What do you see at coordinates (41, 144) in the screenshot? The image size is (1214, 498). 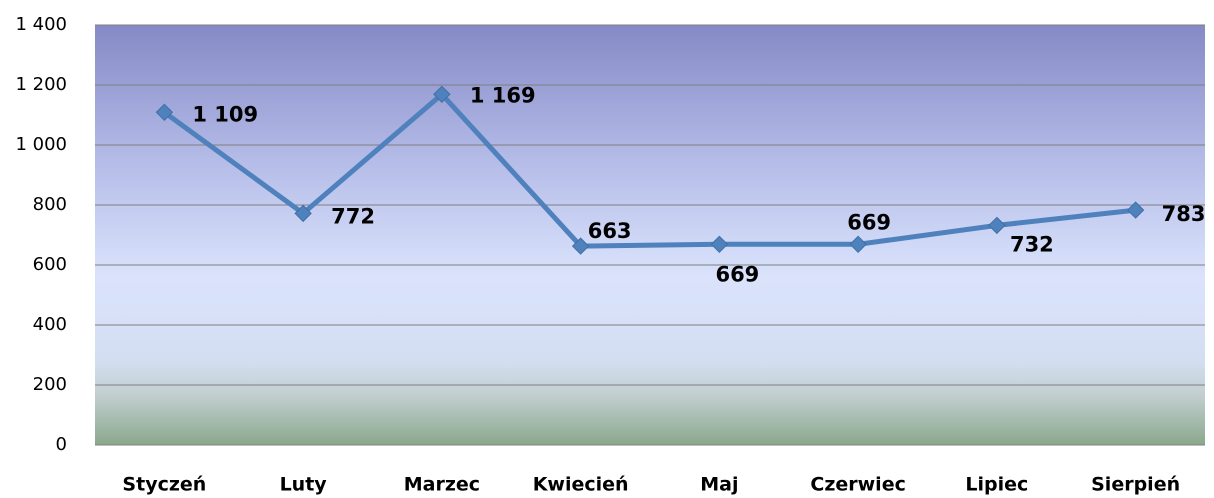 I see `y-tick-label: 1 000` at bounding box center [41, 144].